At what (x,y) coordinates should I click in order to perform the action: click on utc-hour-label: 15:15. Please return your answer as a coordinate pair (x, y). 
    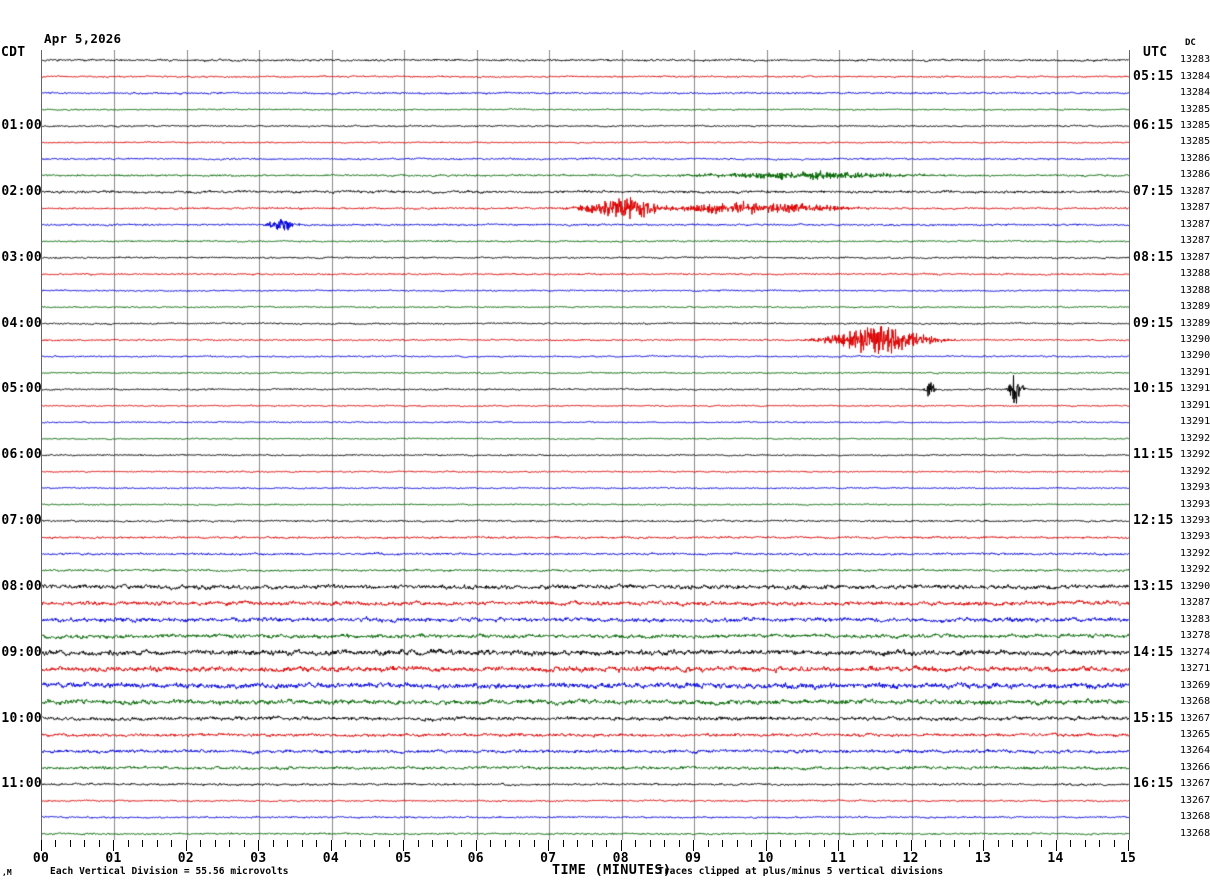
    Looking at the image, I should click on (1153, 718).